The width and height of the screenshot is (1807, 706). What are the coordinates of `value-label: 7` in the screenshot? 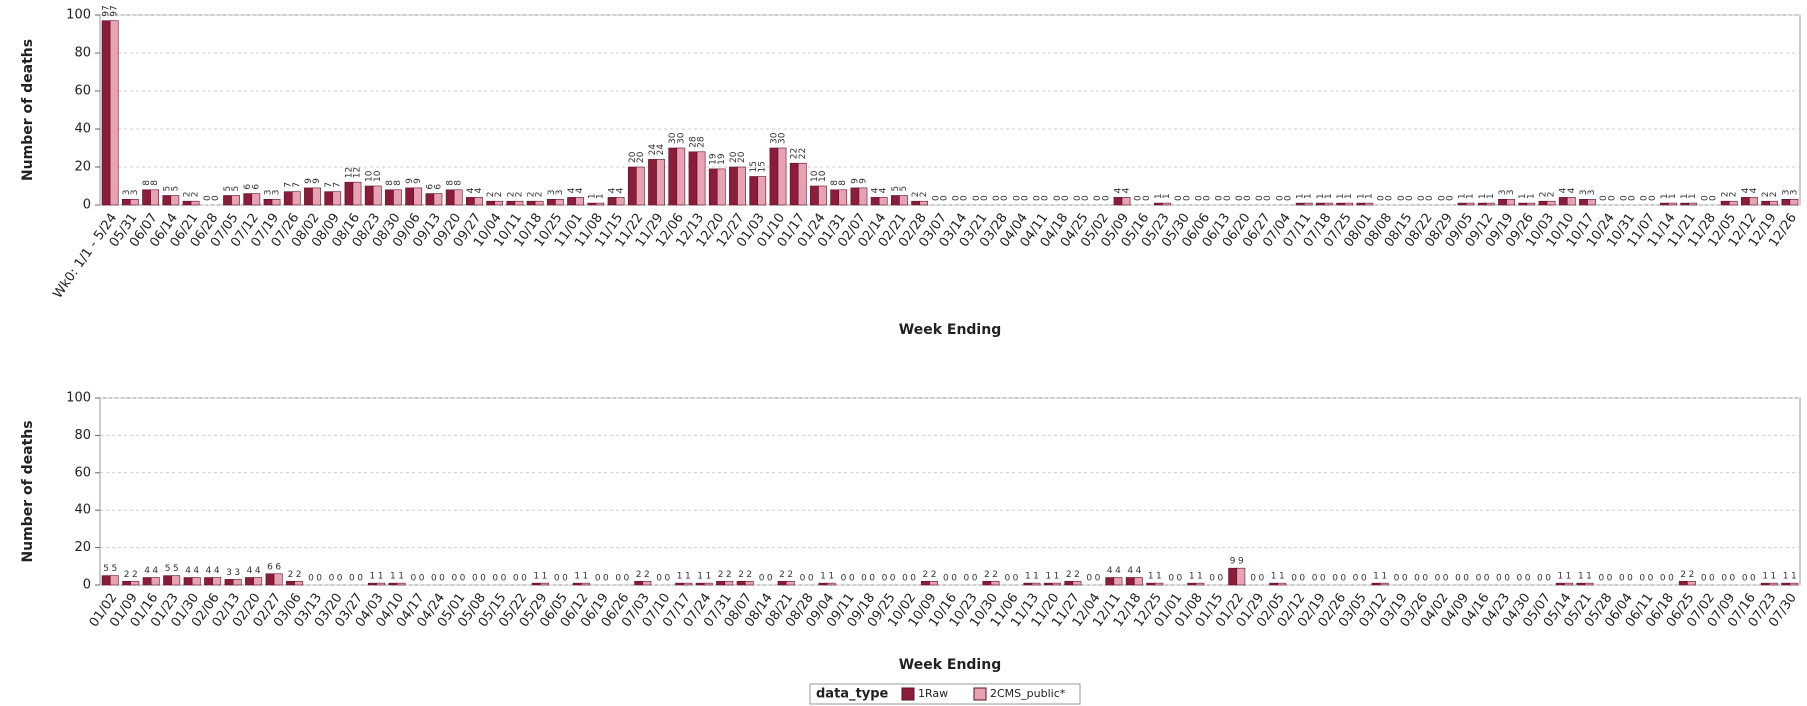 It's located at (289, 185).